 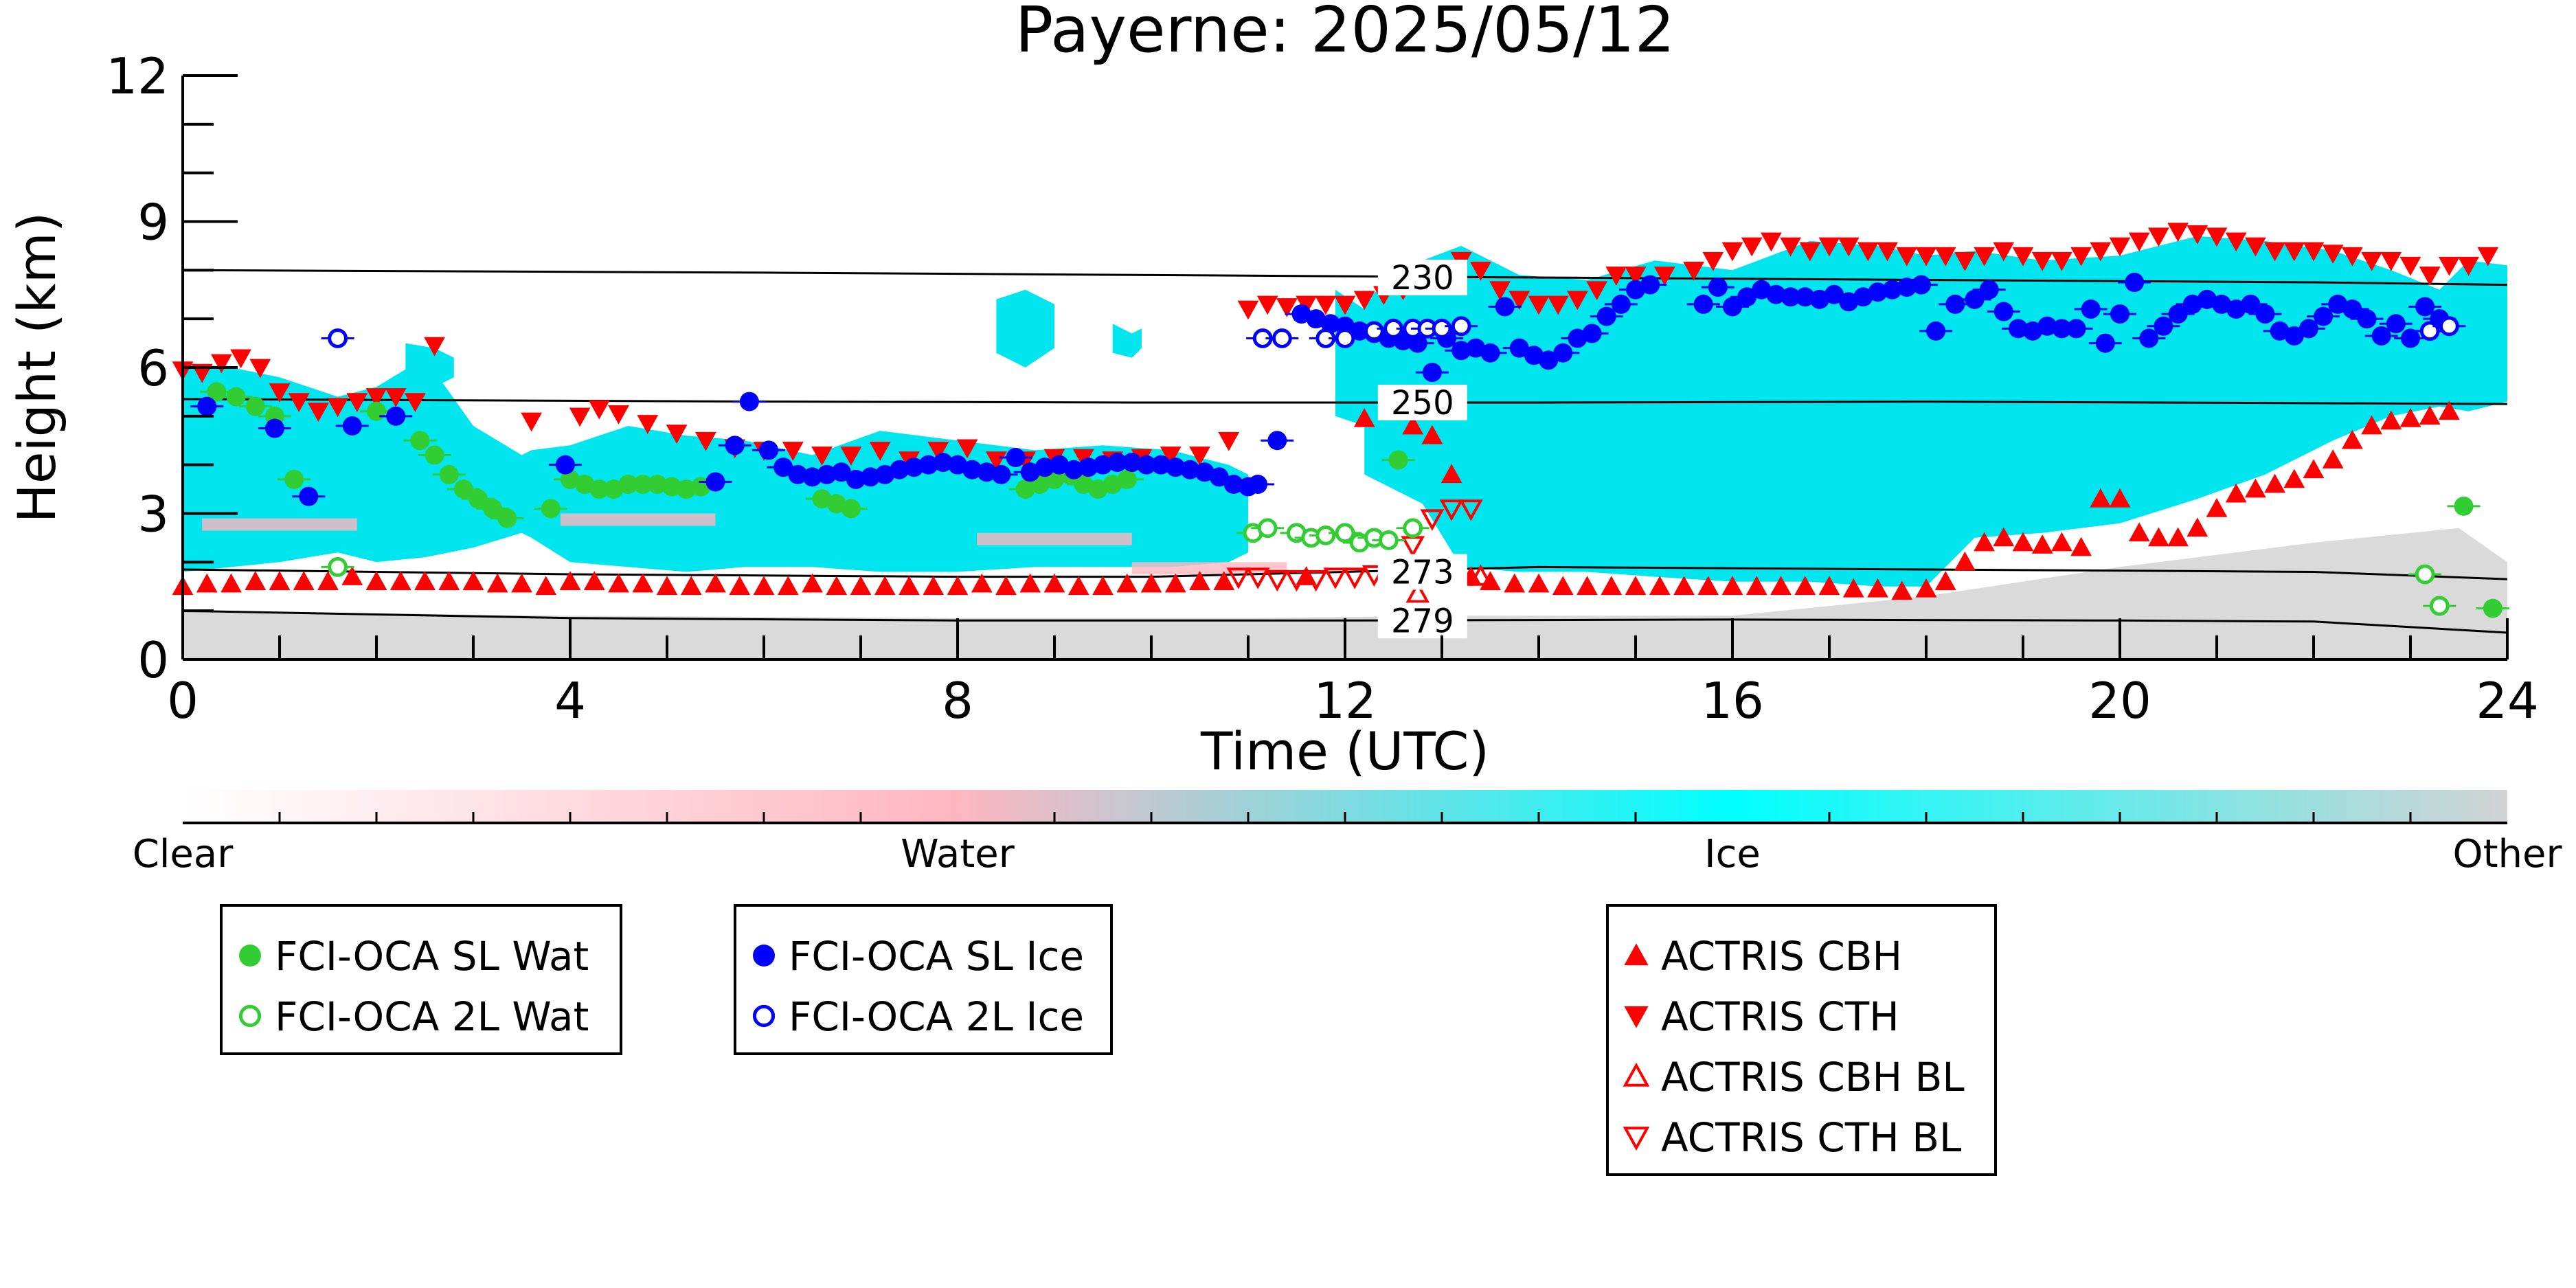 I want to click on isotherm-label-group: 273, so click(x=1422, y=573).